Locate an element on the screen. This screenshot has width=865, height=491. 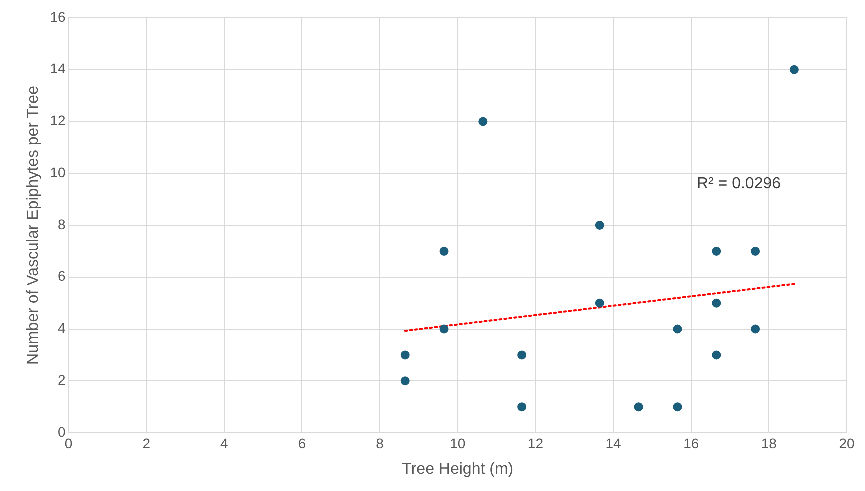
x-tick-label: 10 is located at coordinates (458, 443).